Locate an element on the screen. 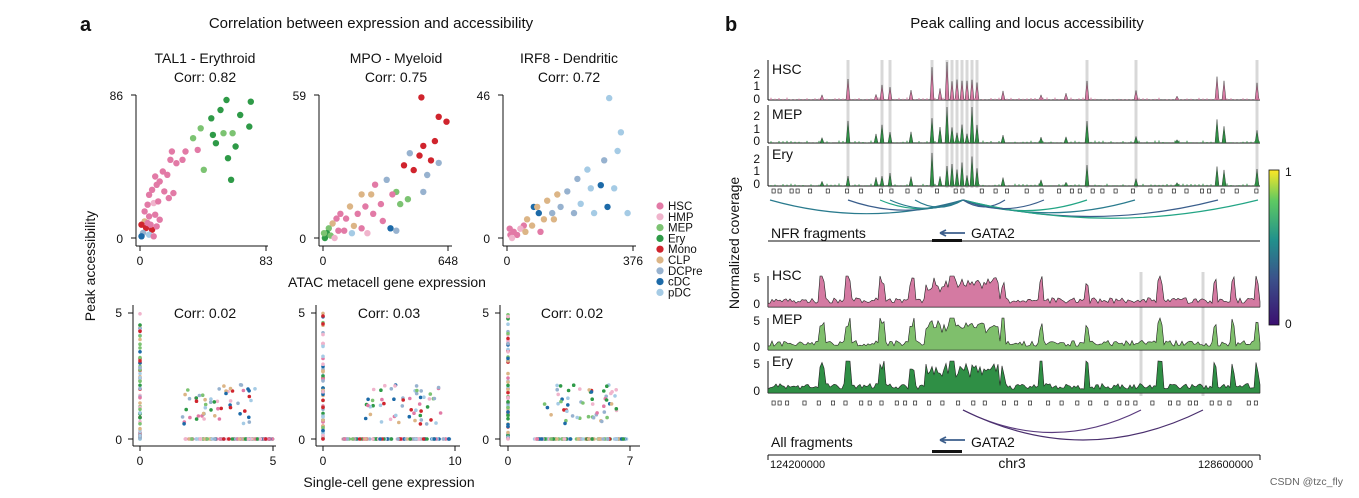  subplot-corr-mpo: Corr: 0.75 is located at coordinates (396, 77).